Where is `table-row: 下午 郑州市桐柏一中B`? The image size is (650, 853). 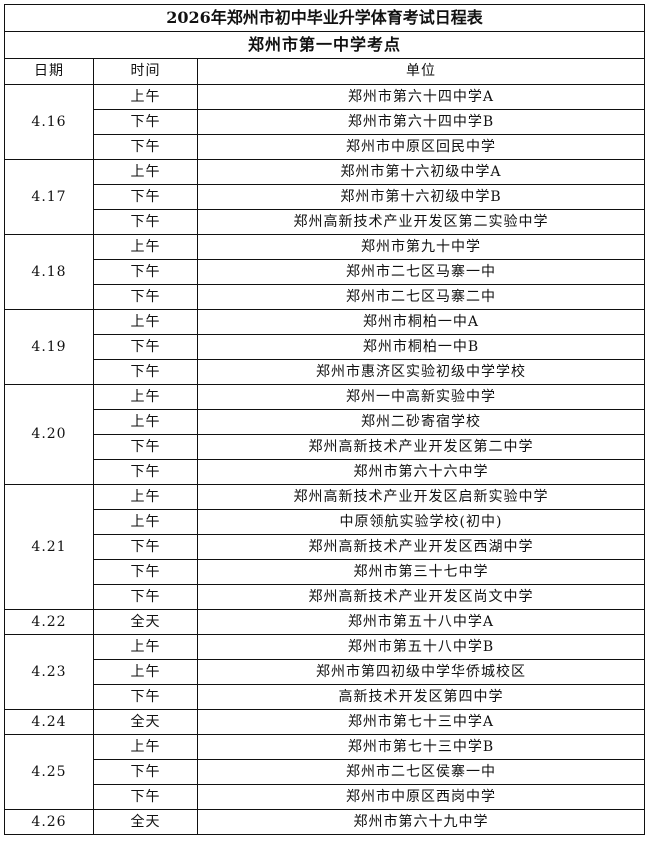
table-row: 下午 郑州市桐柏一中B is located at coordinates (325, 346).